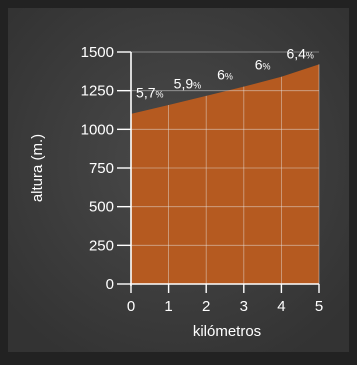 This screenshot has width=357, height=365. Describe the element at coordinates (101, 168) in the screenshot. I see `y-tick-label: 750` at that location.